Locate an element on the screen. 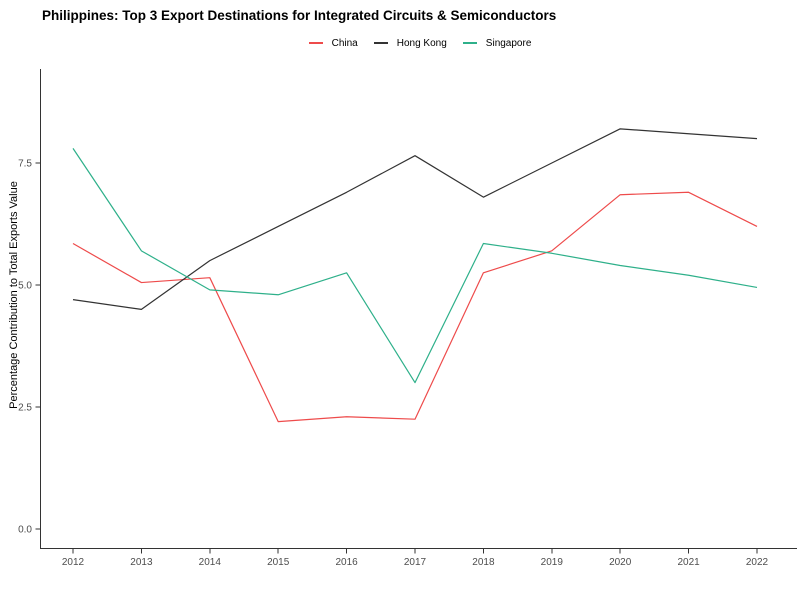 The width and height of the screenshot is (800, 589). legend-item-singapore: Singapore is located at coordinates (497, 43).